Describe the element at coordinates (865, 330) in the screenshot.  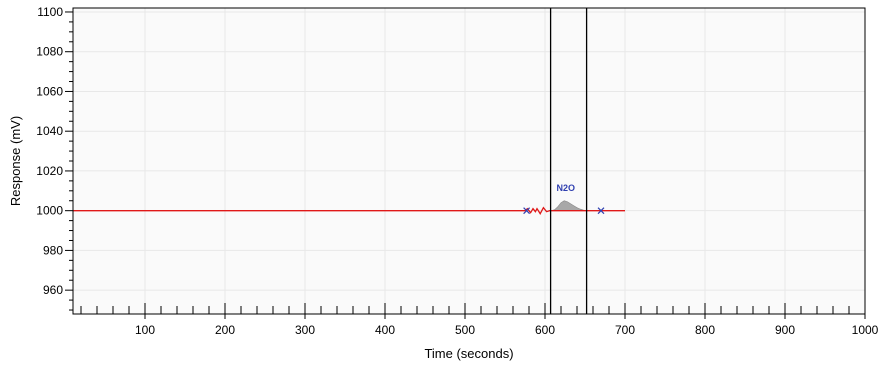
I see `x-tick-label: 1000` at that location.